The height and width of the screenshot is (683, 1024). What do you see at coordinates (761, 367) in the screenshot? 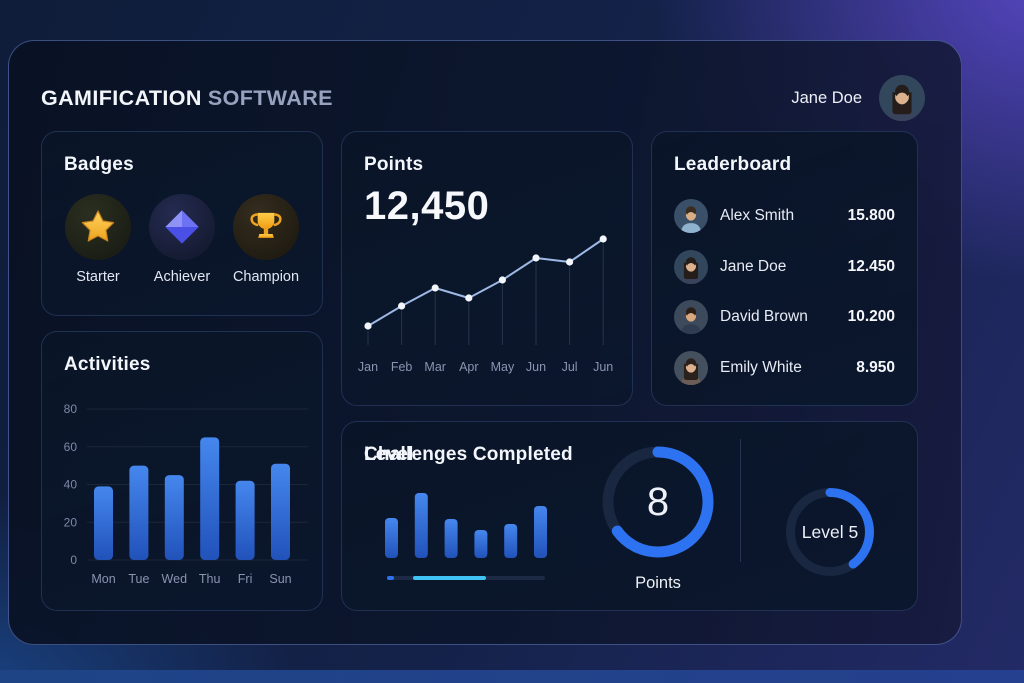
I see `leaderboard-name: Emily White` at bounding box center [761, 367].